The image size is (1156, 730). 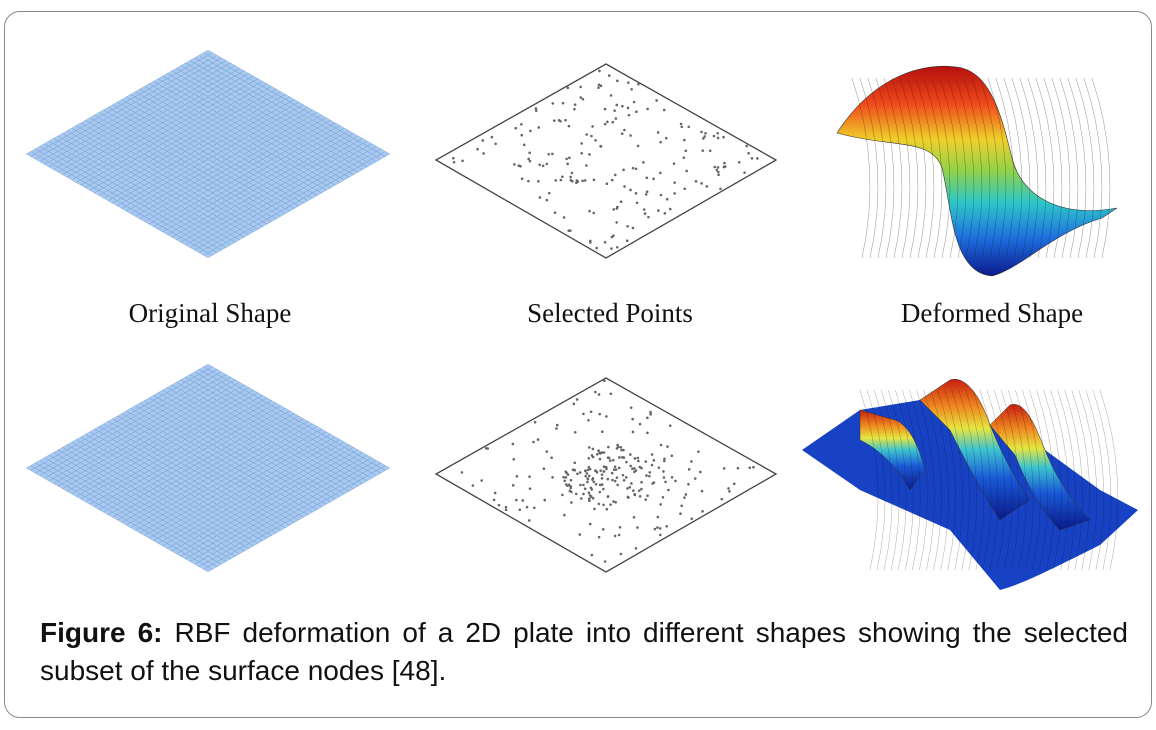 I want to click on label-deformed-shape: Deformed Shape, so click(x=992, y=313).